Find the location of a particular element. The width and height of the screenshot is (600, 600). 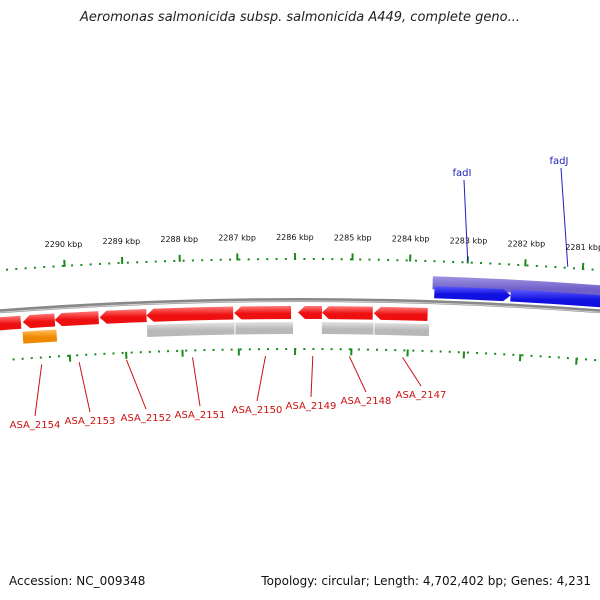

genome-backbone is located at coordinates (300, 306).